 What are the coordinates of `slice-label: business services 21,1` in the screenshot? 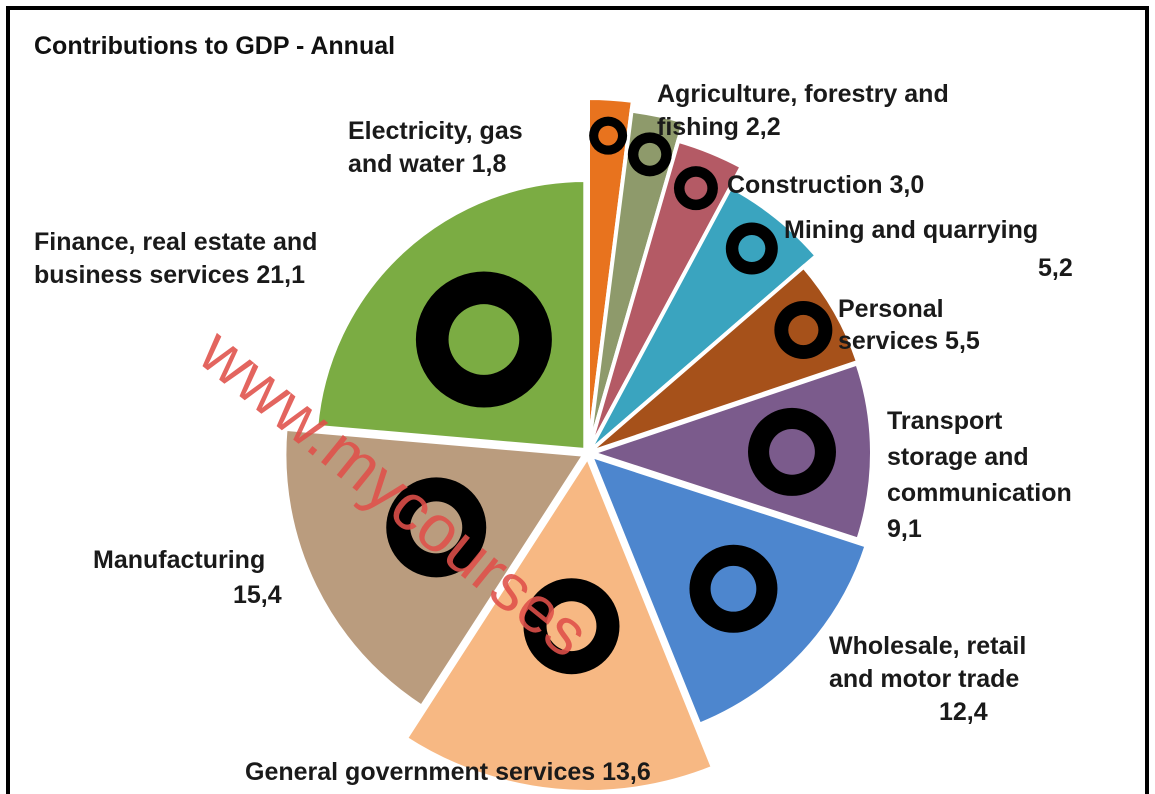 It's located at (169, 275).